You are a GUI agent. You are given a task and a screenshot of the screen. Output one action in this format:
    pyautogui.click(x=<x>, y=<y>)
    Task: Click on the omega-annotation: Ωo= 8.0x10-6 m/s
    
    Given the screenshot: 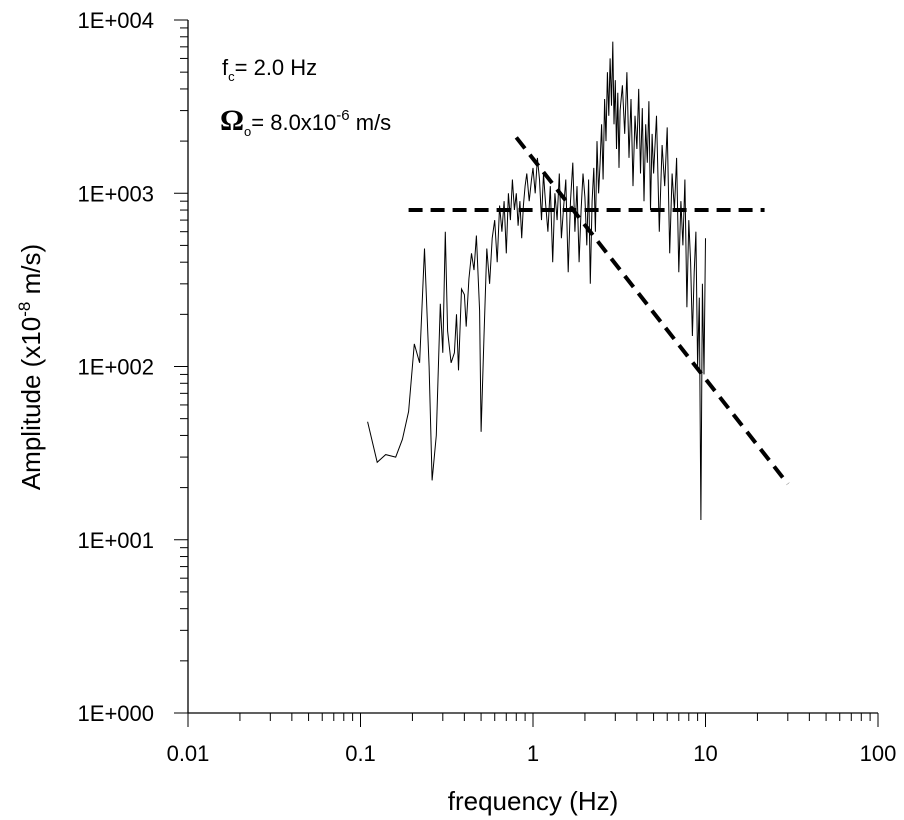 What is the action you would take?
    pyautogui.click(x=305, y=121)
    